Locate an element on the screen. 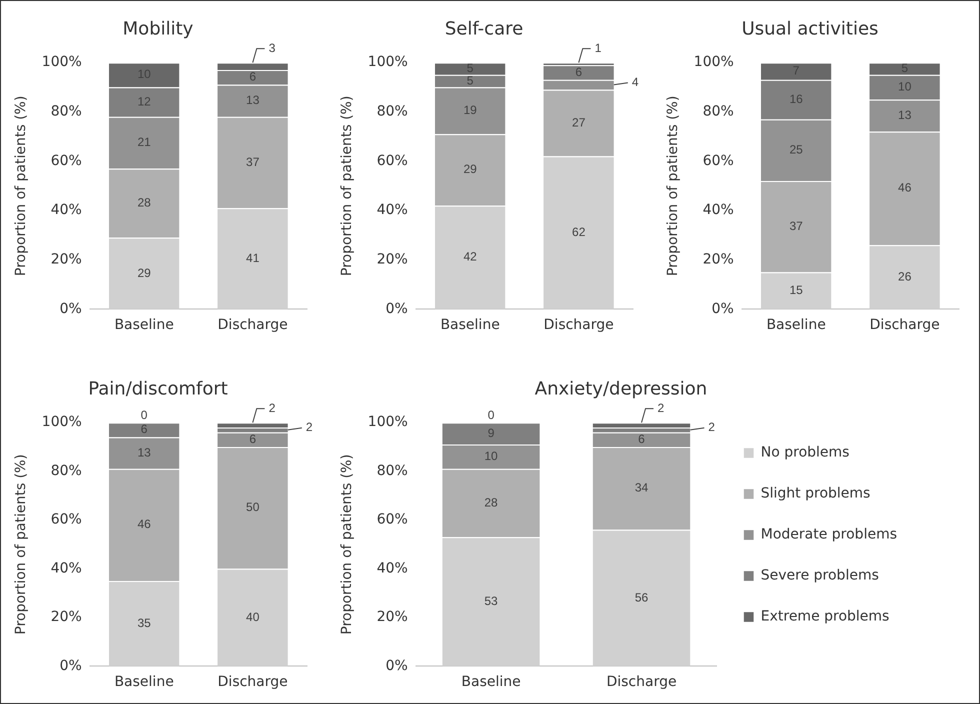  chart-title: Pain/discomfort is located at coordinates (158, 389).